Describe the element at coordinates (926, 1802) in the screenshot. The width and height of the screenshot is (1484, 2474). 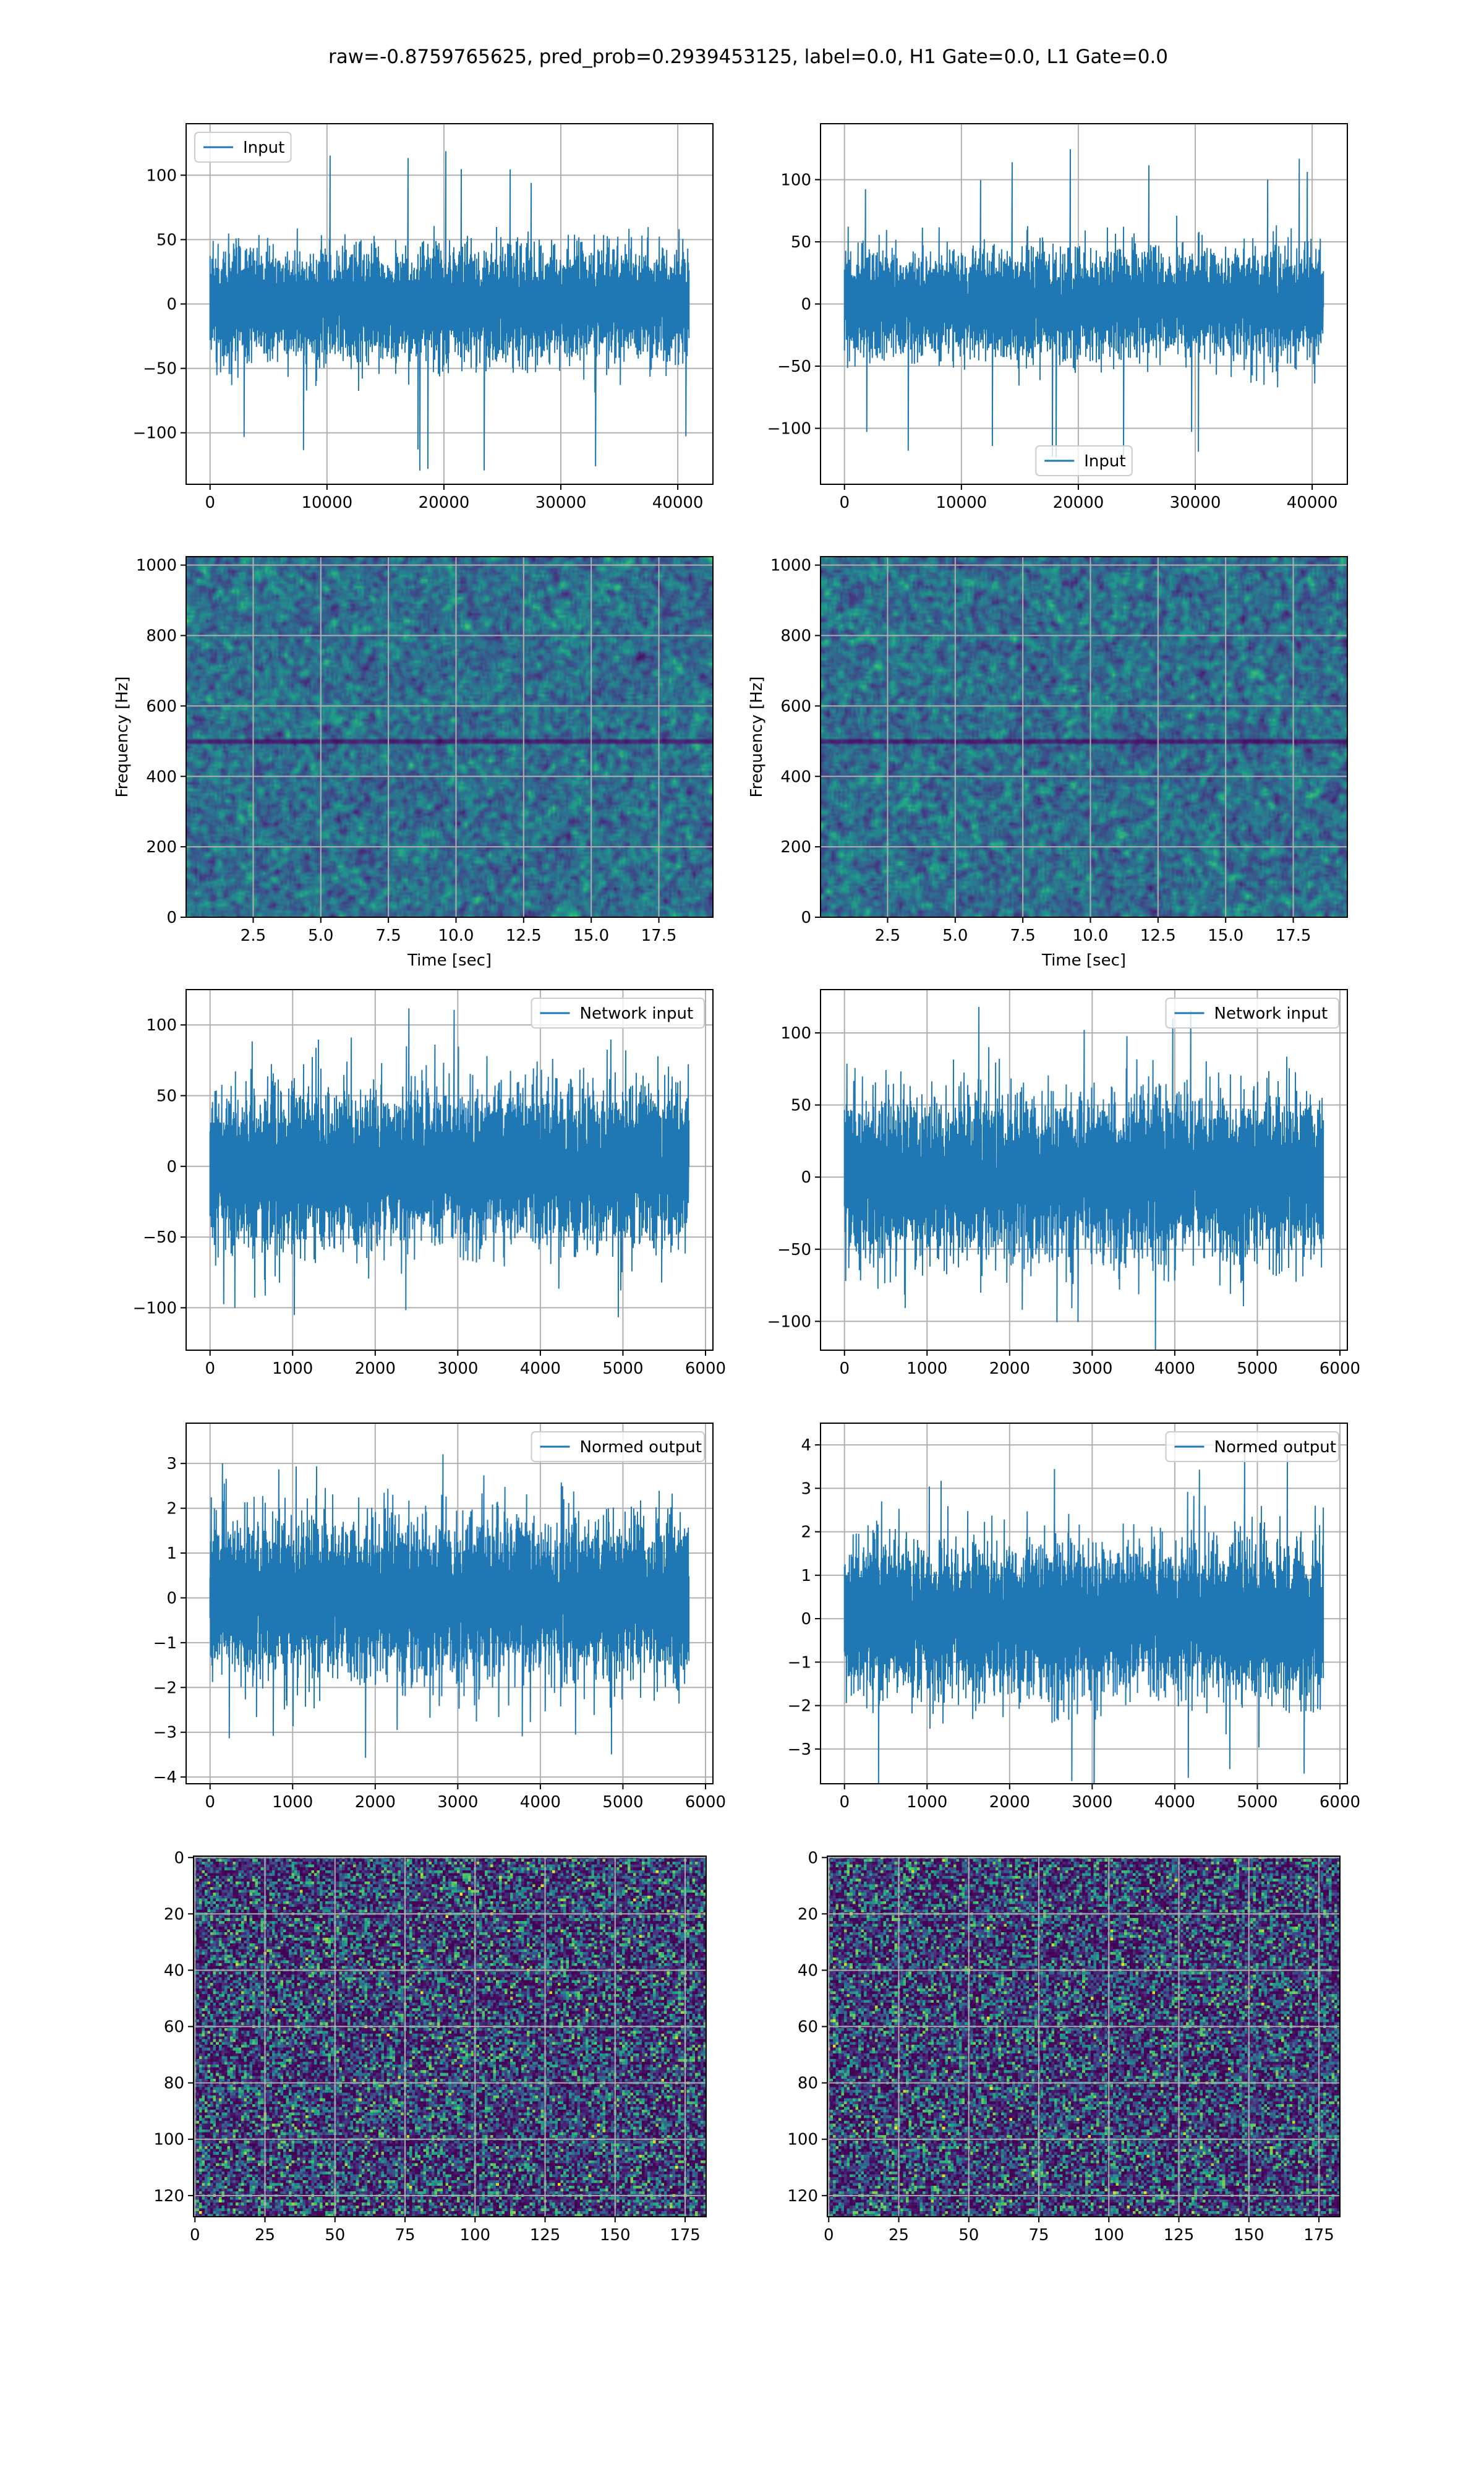
I see `x-tick-label: 1000` at that location.